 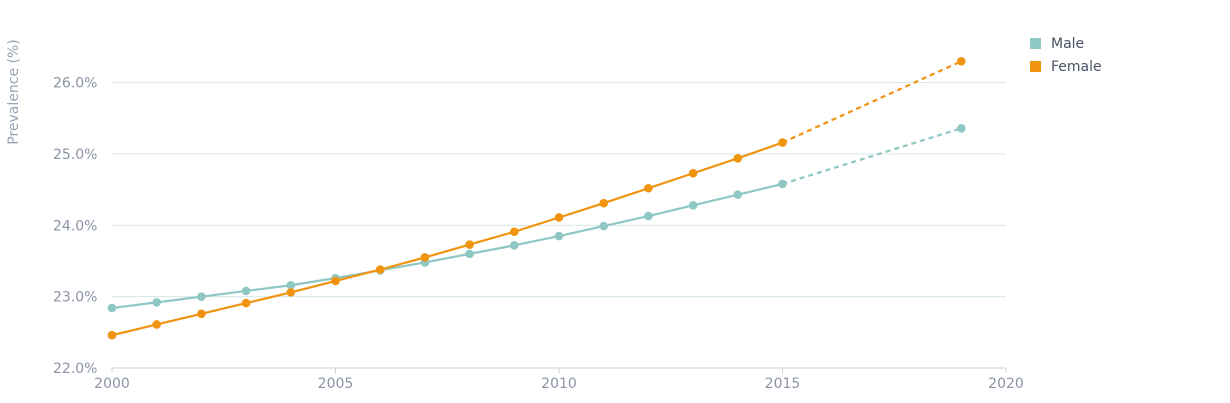 What do you see at coordinates (872, 156) in the screenshot?
I see `projection-line-male` at bounding box center [872, 156].